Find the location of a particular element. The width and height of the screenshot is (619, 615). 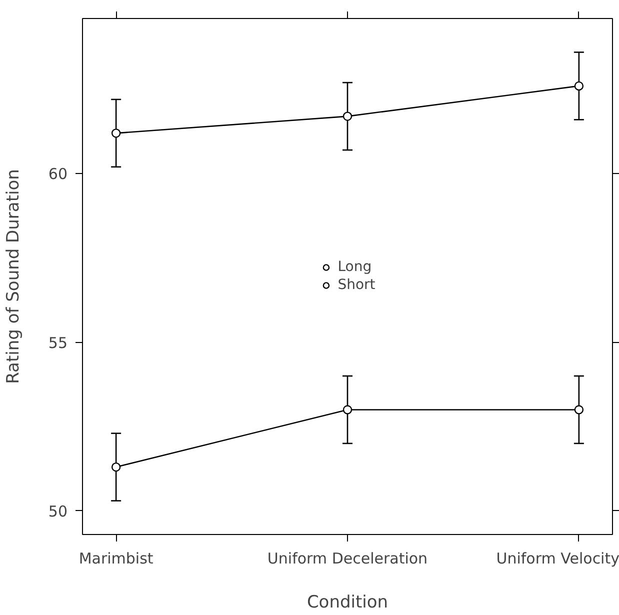

y-tick-label: 60 is located at coordinates (58, 174).